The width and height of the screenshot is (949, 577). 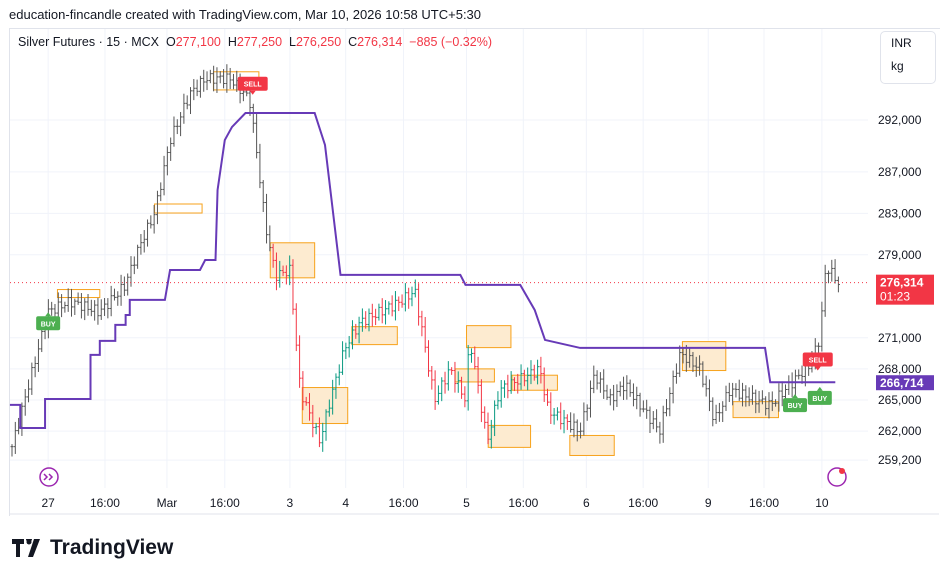 I want to click on tradingview-logo: TradingView, so click(x=92, y=548).